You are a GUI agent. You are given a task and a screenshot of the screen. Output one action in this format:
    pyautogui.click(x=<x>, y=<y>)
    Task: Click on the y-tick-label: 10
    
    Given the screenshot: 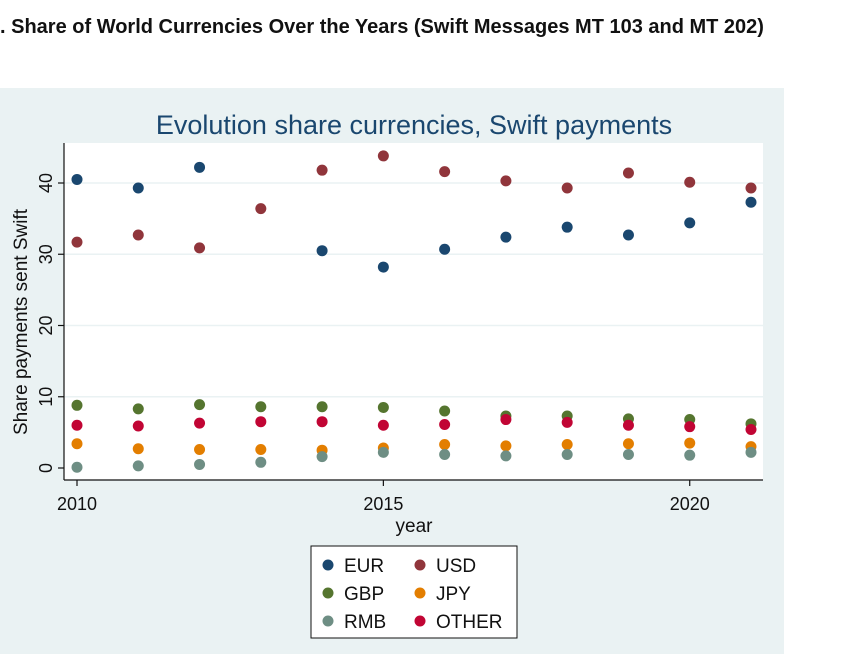 What is the action you would take?
    pyautogui.click(x=46, y=397)
    